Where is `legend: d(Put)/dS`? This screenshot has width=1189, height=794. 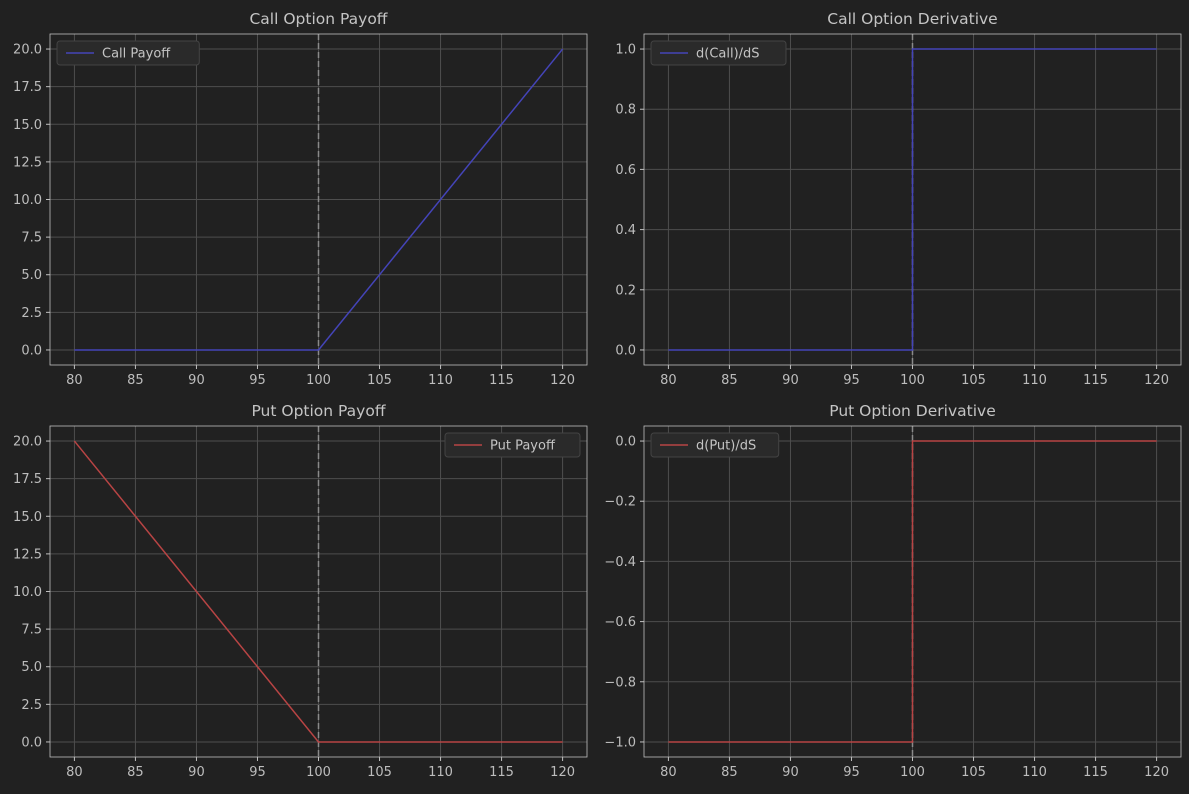
legend: d(Put)/dS is located at coordinates (715, 445).